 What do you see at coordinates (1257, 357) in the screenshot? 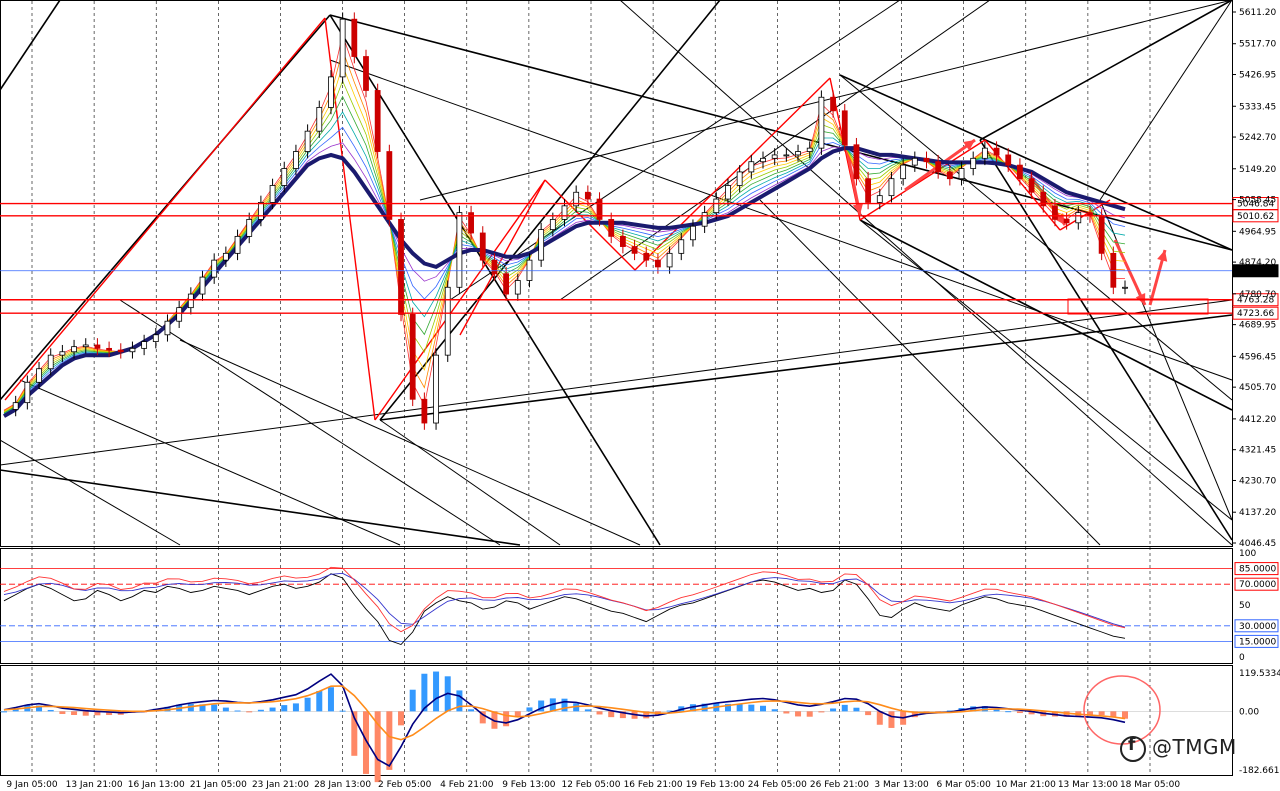
I see `y-tick-label: 4596.45` at bounding box center [1257, 357].